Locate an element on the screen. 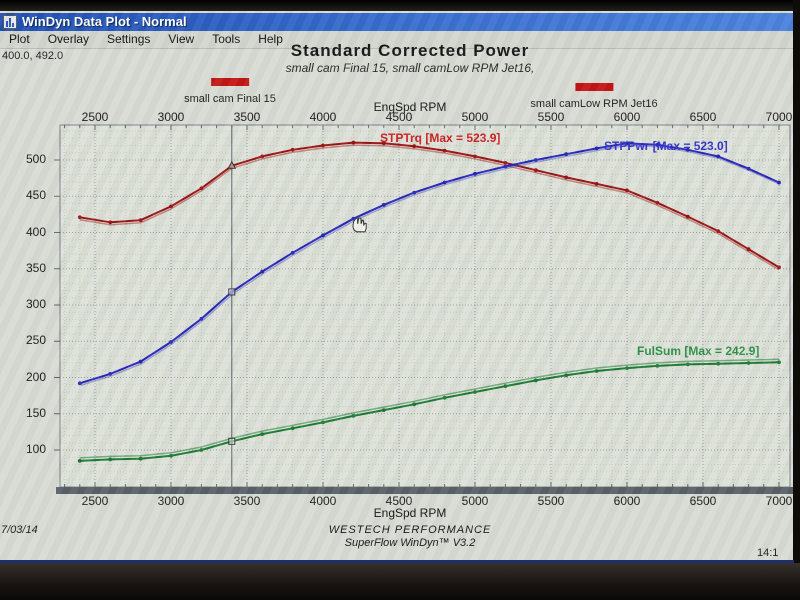 The image size is (800, 600). x-tick-top: 2500 is located at coordinates (95, 117).